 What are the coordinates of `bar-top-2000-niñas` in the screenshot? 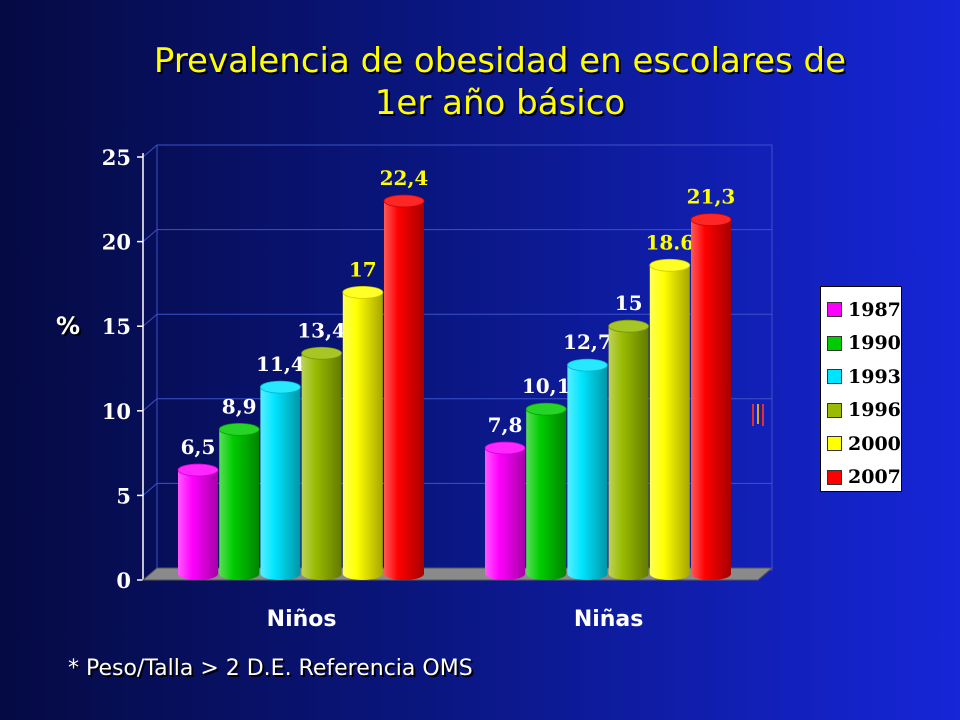 It's located at (670, 265).